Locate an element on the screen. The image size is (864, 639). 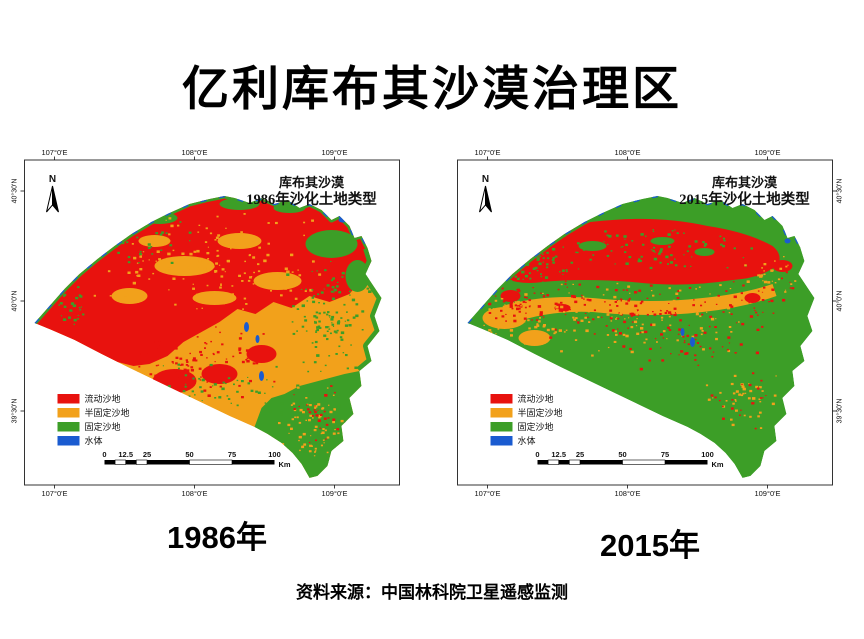
source-caption: 资料来源：中国林科院卫星遥感监测 is located at coordinates (432, 592).